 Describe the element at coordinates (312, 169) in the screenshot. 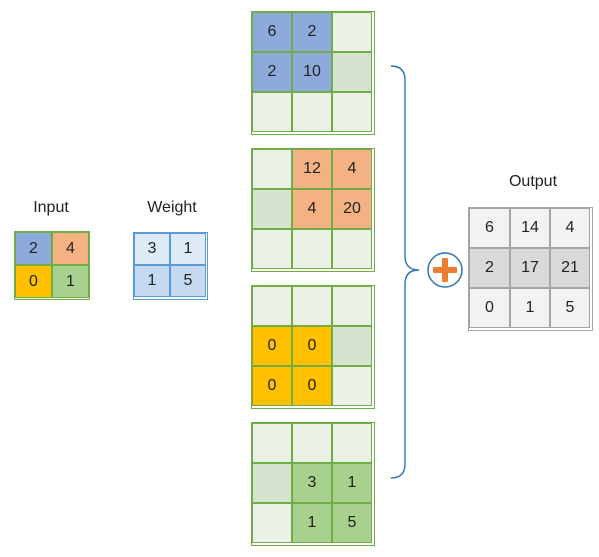

I see `intermediate-cell: 12` at that location.